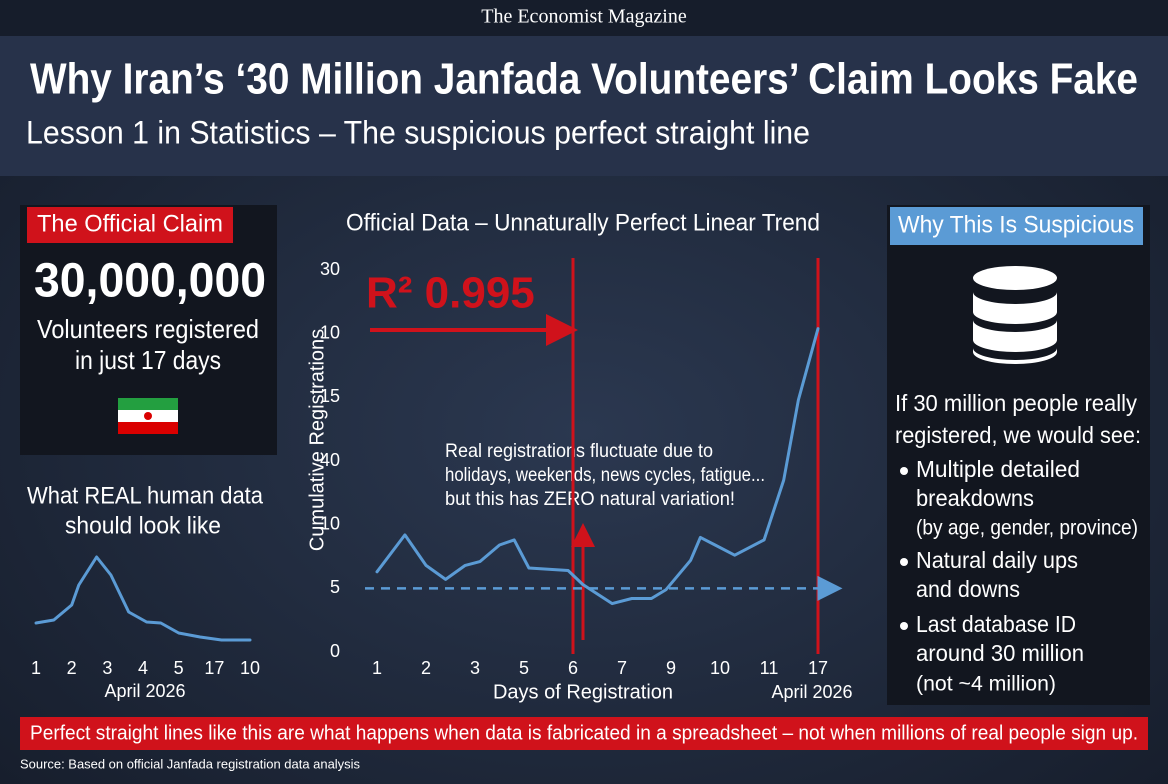  I want to click on x-tick-label: 11, so click(769, 668).